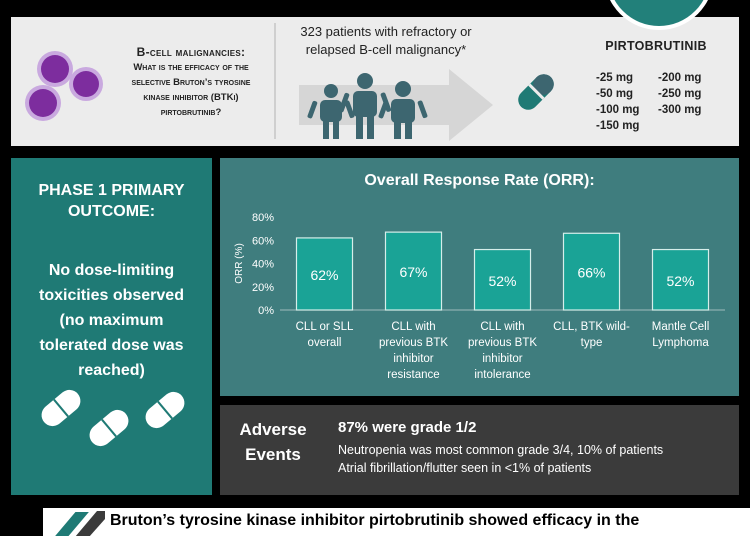  I want to click on people-icon, so click(367, 106).